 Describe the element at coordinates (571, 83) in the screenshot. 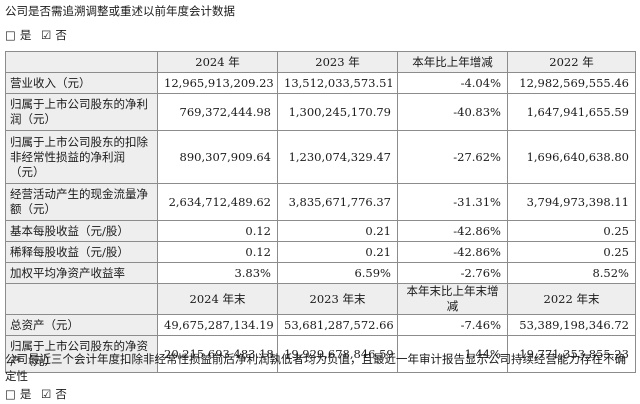

I see `table-cell: 12,982,569,555.46` at that location.